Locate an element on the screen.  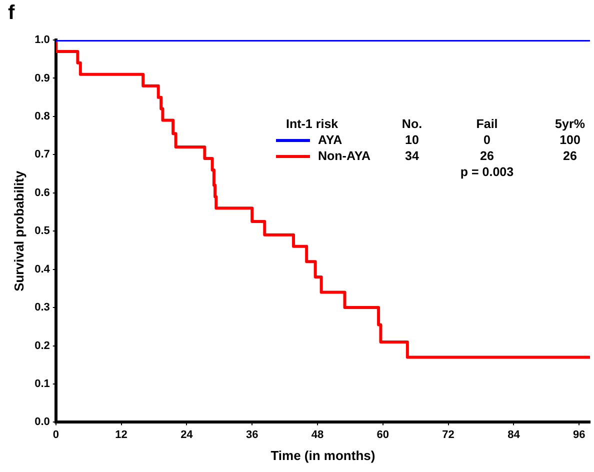
x-tick-label: 72 is located at coordinates (448, 434).